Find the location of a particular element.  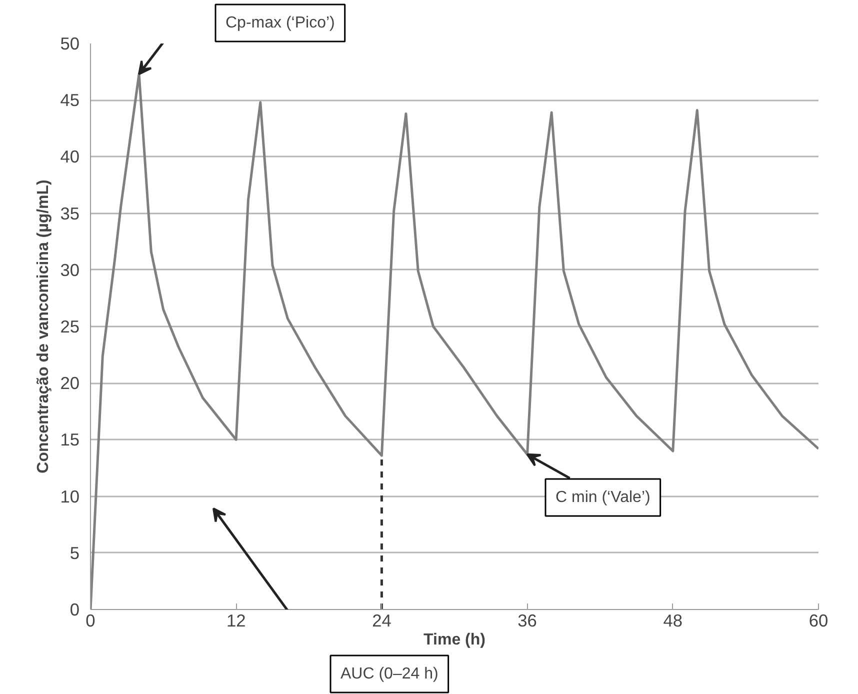

x-tick-label: 36 is located at coordinates (527, 620).